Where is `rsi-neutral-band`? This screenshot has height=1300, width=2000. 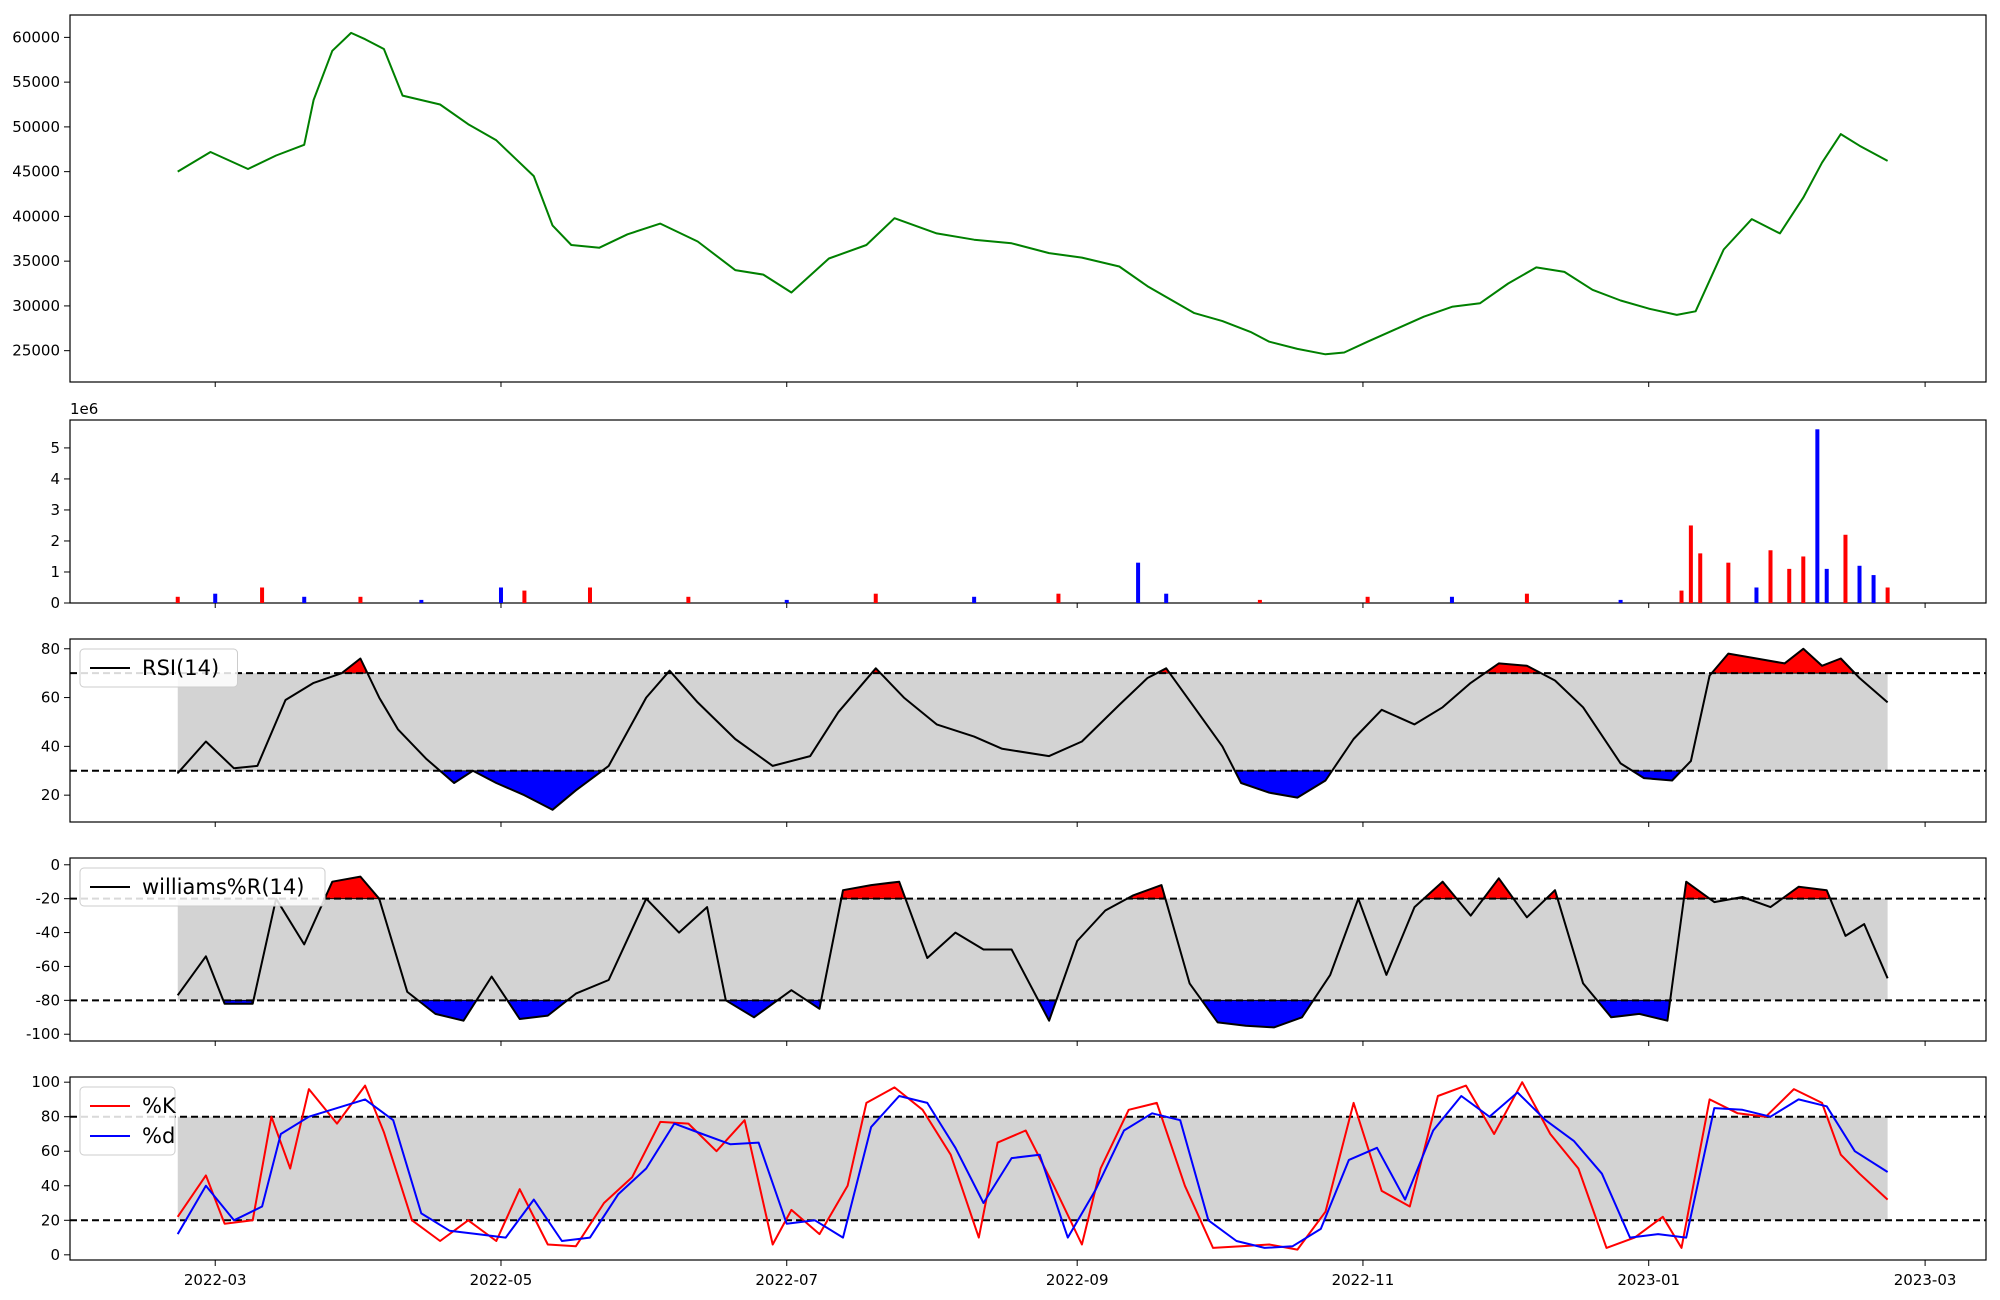 rsi-neutral-band is located at coordinates (1032, 722).